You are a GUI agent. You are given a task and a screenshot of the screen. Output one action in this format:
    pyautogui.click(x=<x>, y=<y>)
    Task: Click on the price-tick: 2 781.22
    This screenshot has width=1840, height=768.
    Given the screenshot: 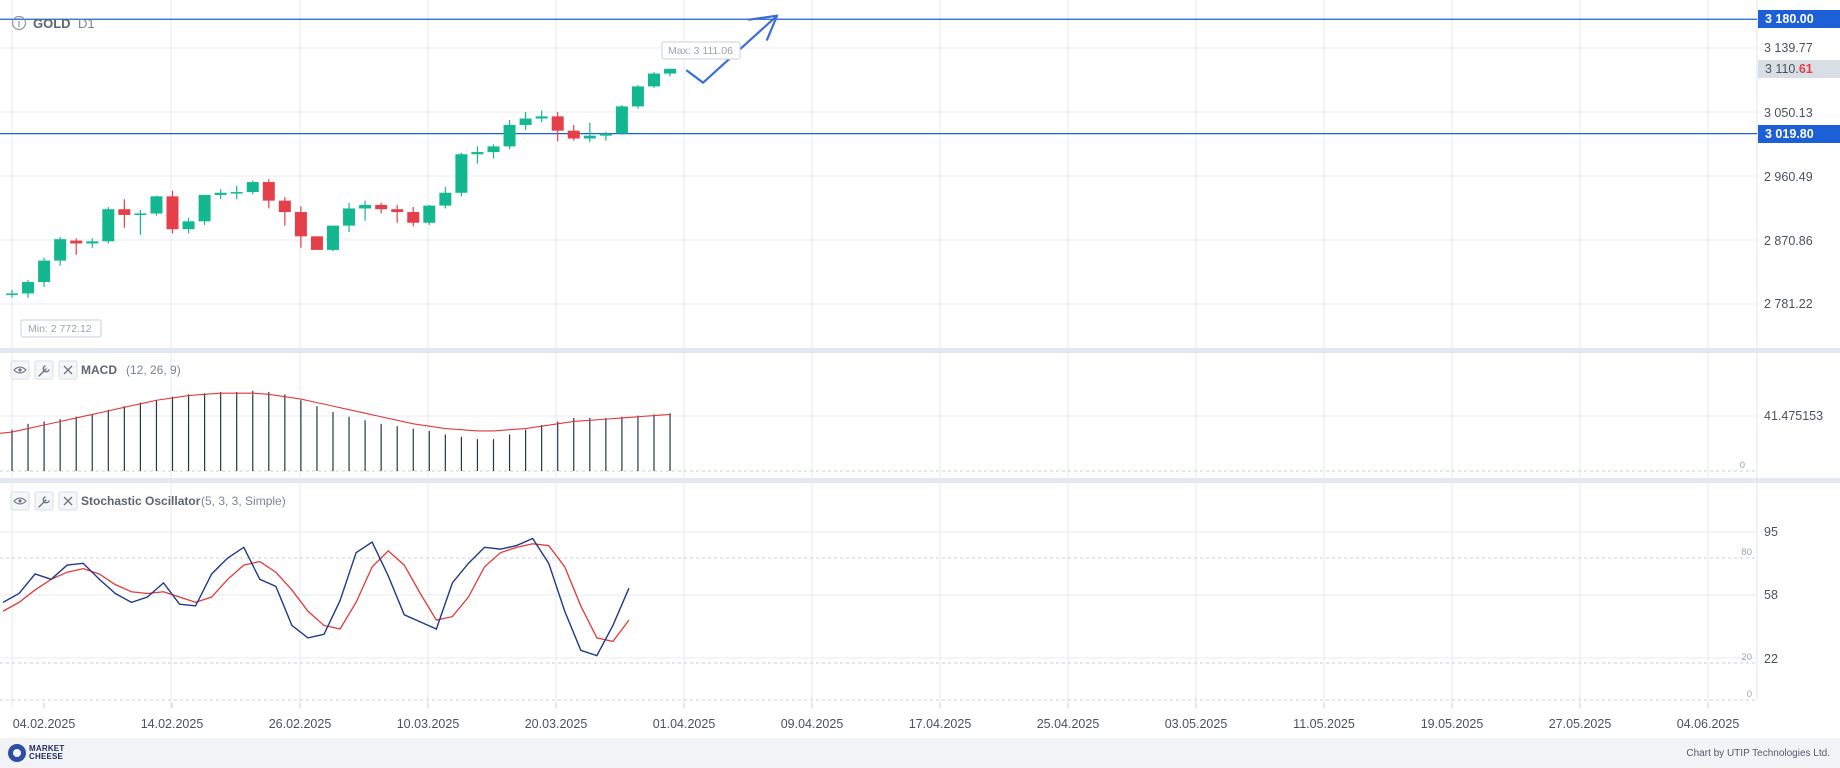 What is the action you would take?
    pyautogui.click(x=1788, y=304)
    